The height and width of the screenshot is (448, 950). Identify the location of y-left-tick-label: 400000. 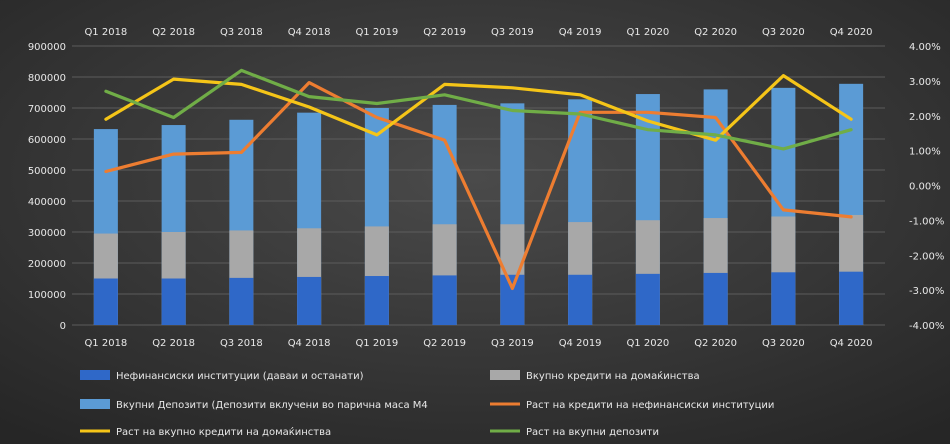
(47, 202).